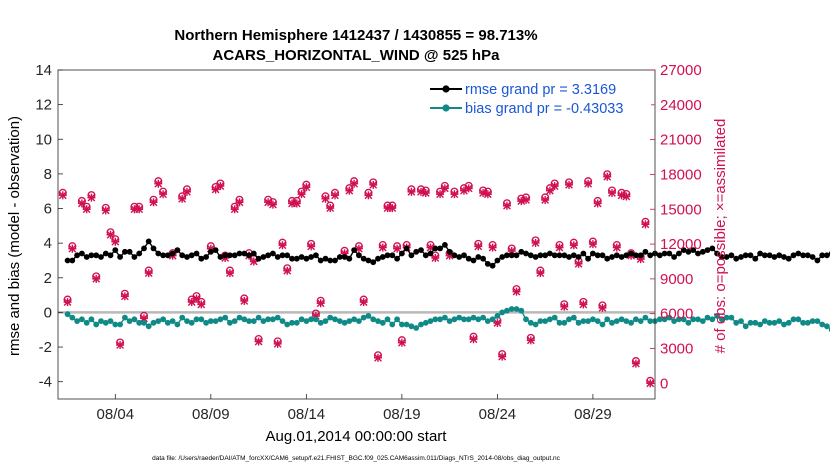 The height and width of the screenshot is (470, 830). Describe the element at coordinates (720, 236) in the screenshot. I see `y-axis-label-right: # of obs: o=possible; ×=assimilated` at that location.